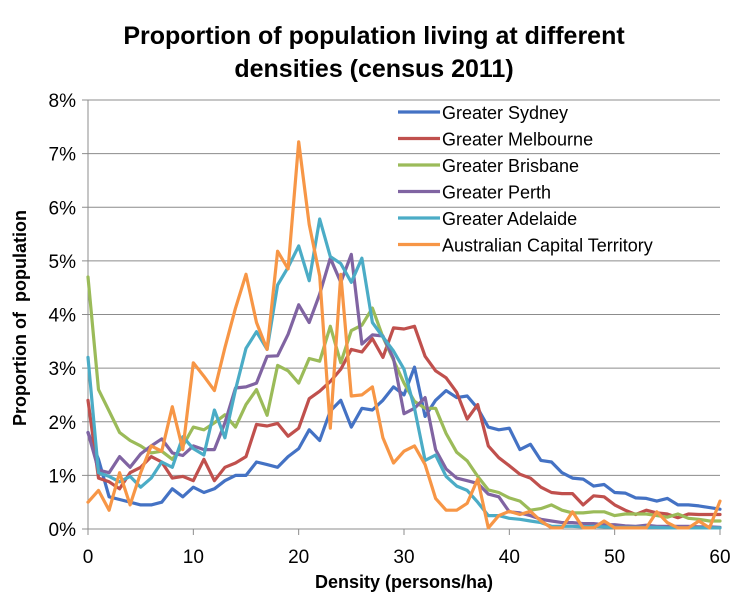 This screenshot has width=748, height=606. Describe the element at coordinates (547, 246) in the screenshot. I see `legend-label: Australian Capital Territory` at that location.